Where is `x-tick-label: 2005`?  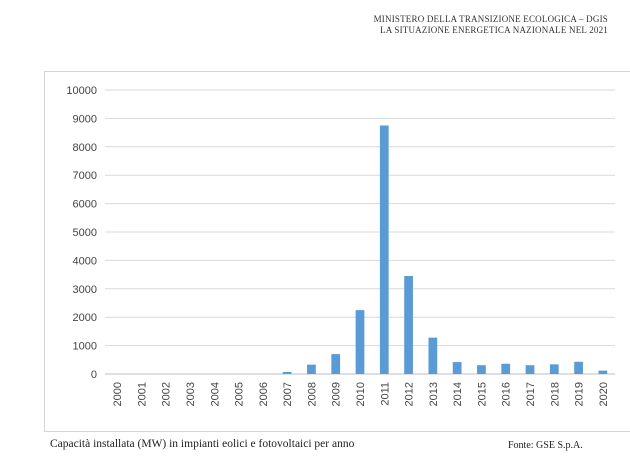 x-tick-label: 2005 is located at coordinates (240, 394).